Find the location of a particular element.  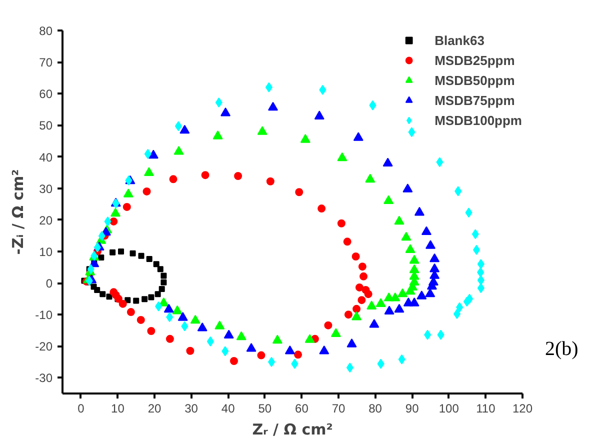

y-tick-label: -20 is located at coordinates (44, 347).